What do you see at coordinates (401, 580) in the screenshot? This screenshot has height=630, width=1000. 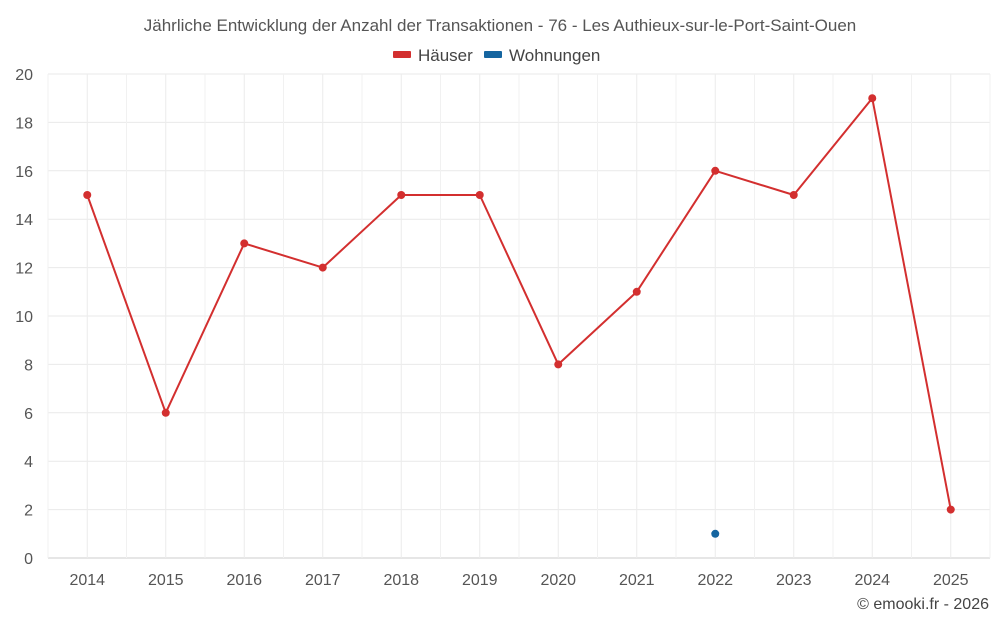 I see `x-tick-label: 2018` at bounding box center [401, 580].